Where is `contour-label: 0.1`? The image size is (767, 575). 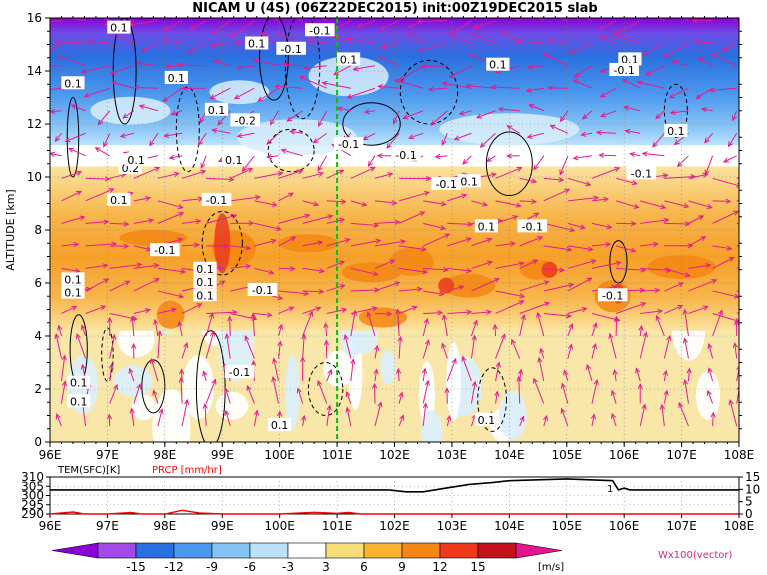
contour-label: 0.1 is located at coordinates (119, 27).